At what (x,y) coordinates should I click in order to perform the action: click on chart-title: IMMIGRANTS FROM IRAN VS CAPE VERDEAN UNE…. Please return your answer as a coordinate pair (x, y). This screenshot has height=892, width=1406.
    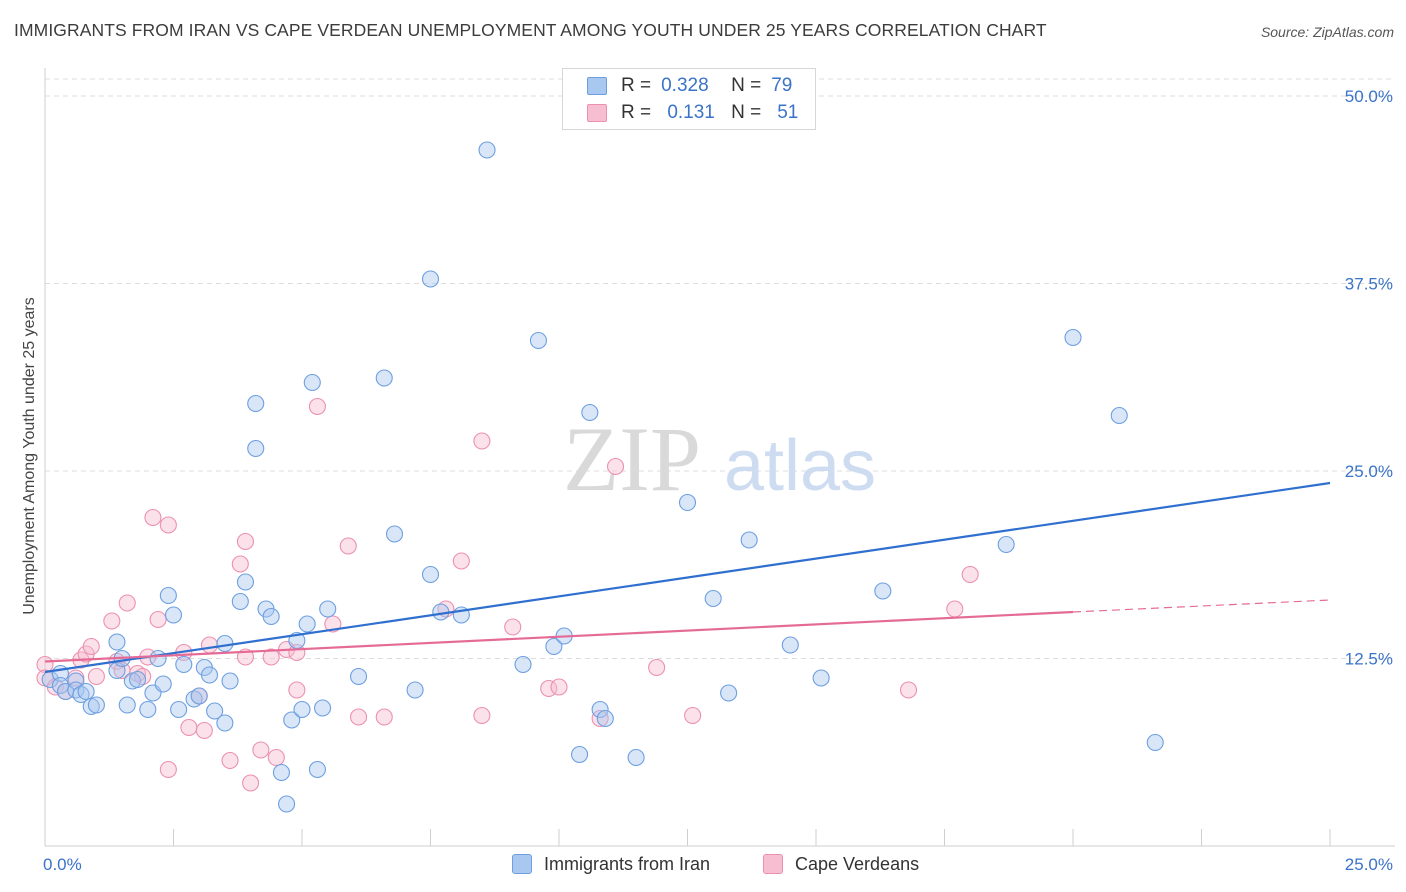
    Looking at the image, I should click on (530, 30).